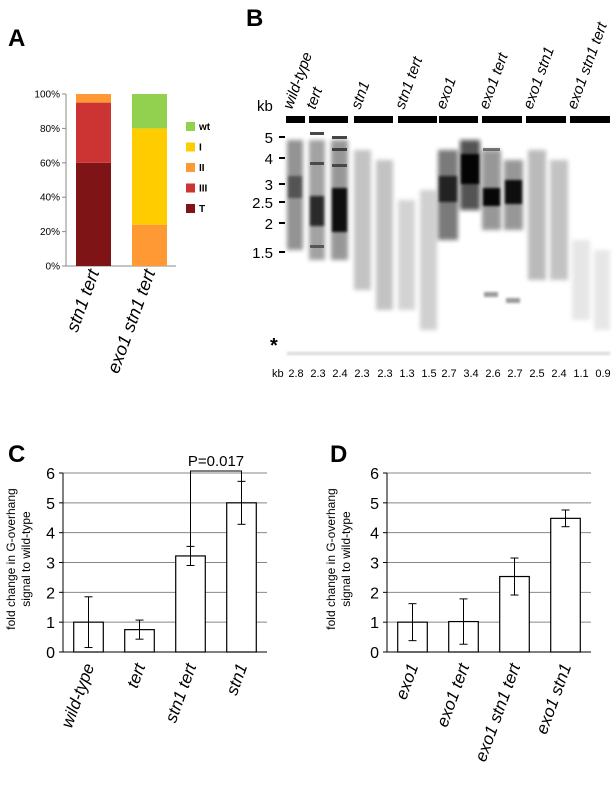 Image resolution: width=616 pixels, height=800 pixels. I want to click on x-label: stn1, so click(236, 679).